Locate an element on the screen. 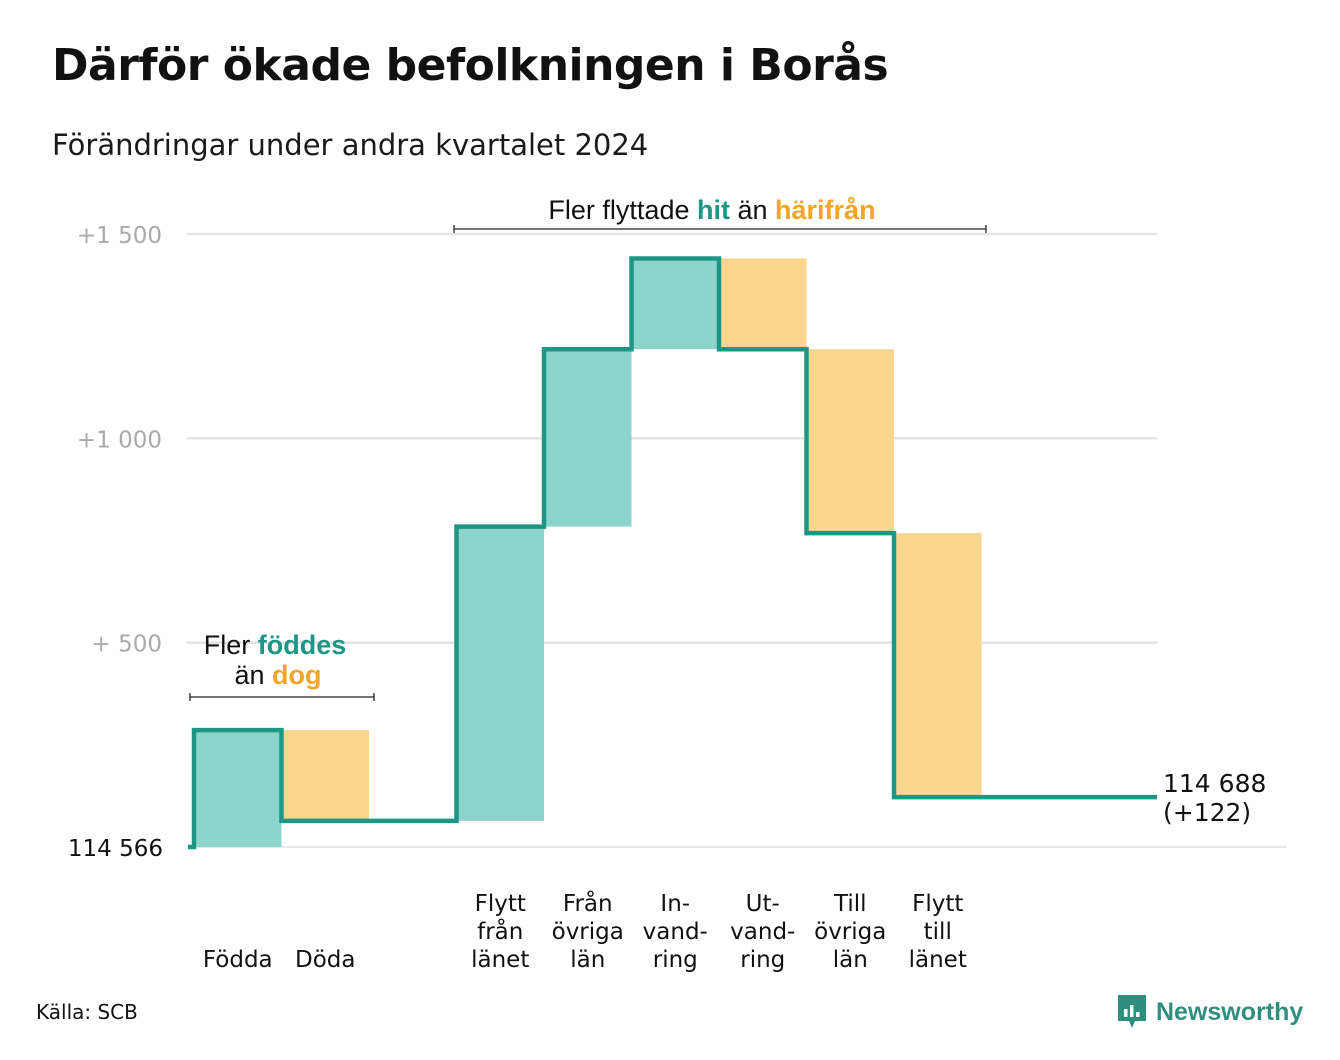  source-note: Källa: SCB is located at coordinates (87, 1012).